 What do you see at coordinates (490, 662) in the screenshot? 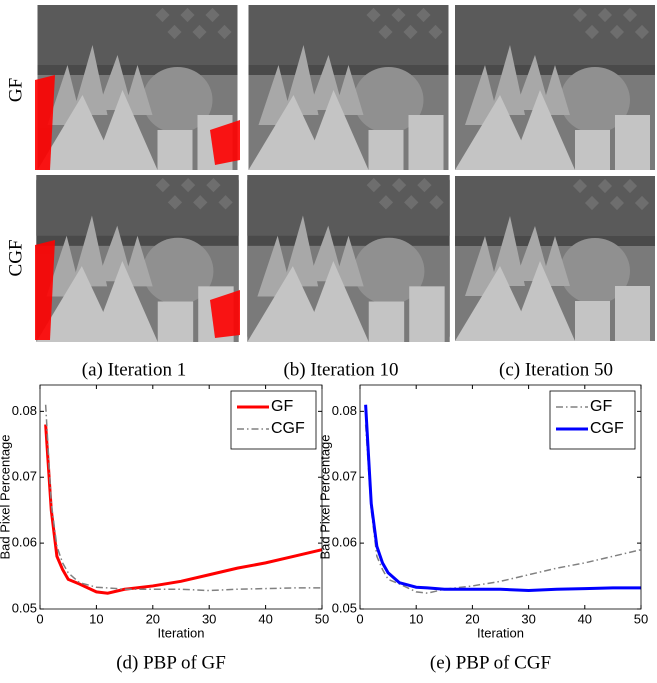
I see `chart-caption: (e) PBP of CGF` at bounding box center [490, 662].